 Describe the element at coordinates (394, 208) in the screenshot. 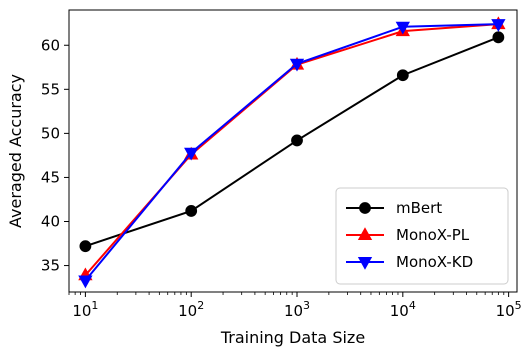

I see `legend-item: mBert` at that location.